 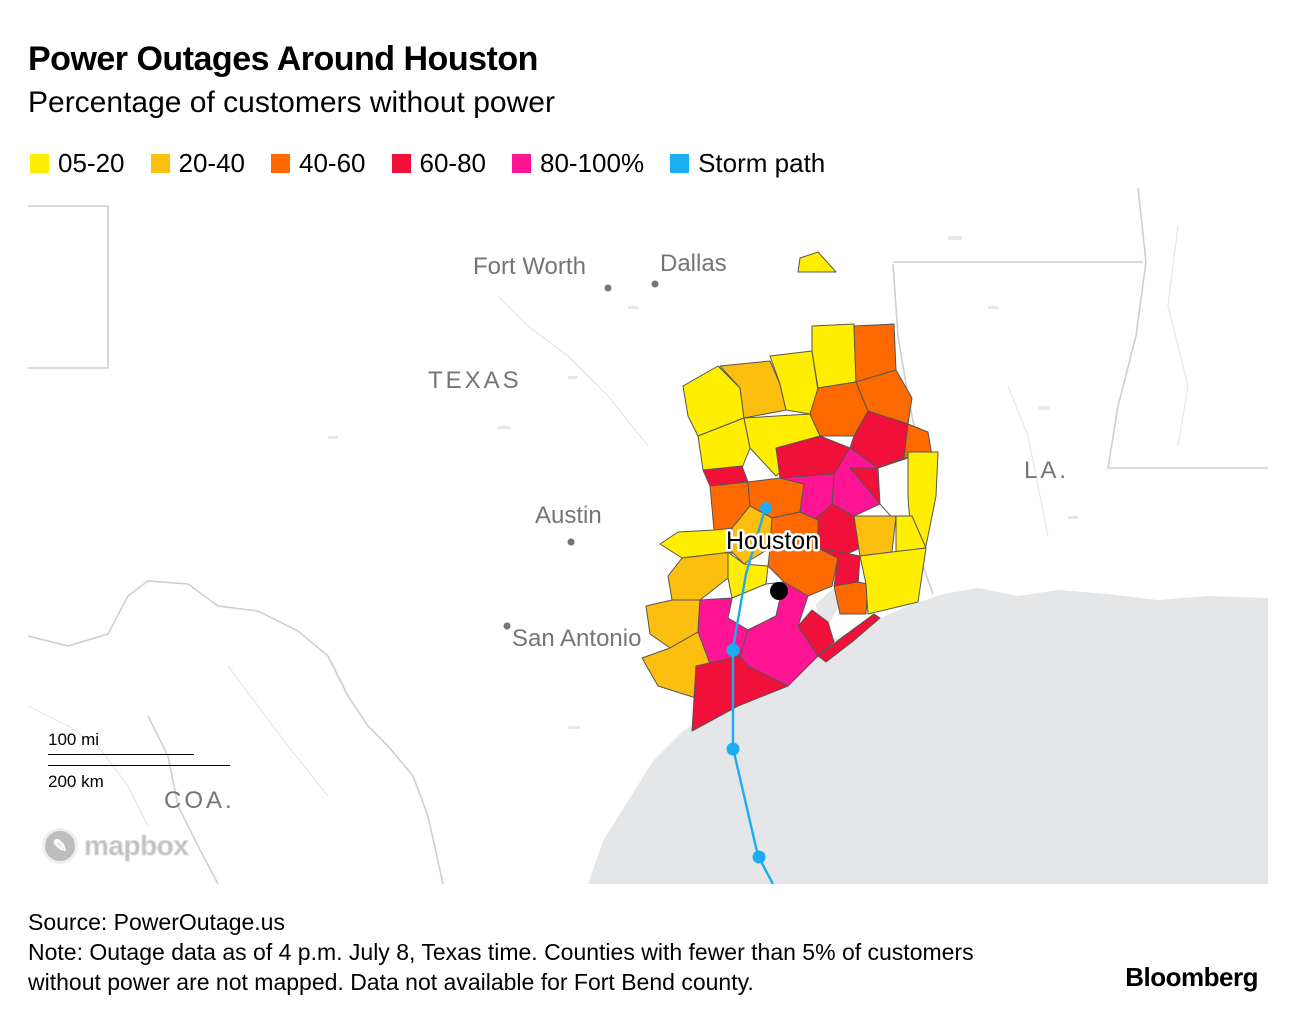 I want to click on label-austin: Austin, so click(x=568, y=515).